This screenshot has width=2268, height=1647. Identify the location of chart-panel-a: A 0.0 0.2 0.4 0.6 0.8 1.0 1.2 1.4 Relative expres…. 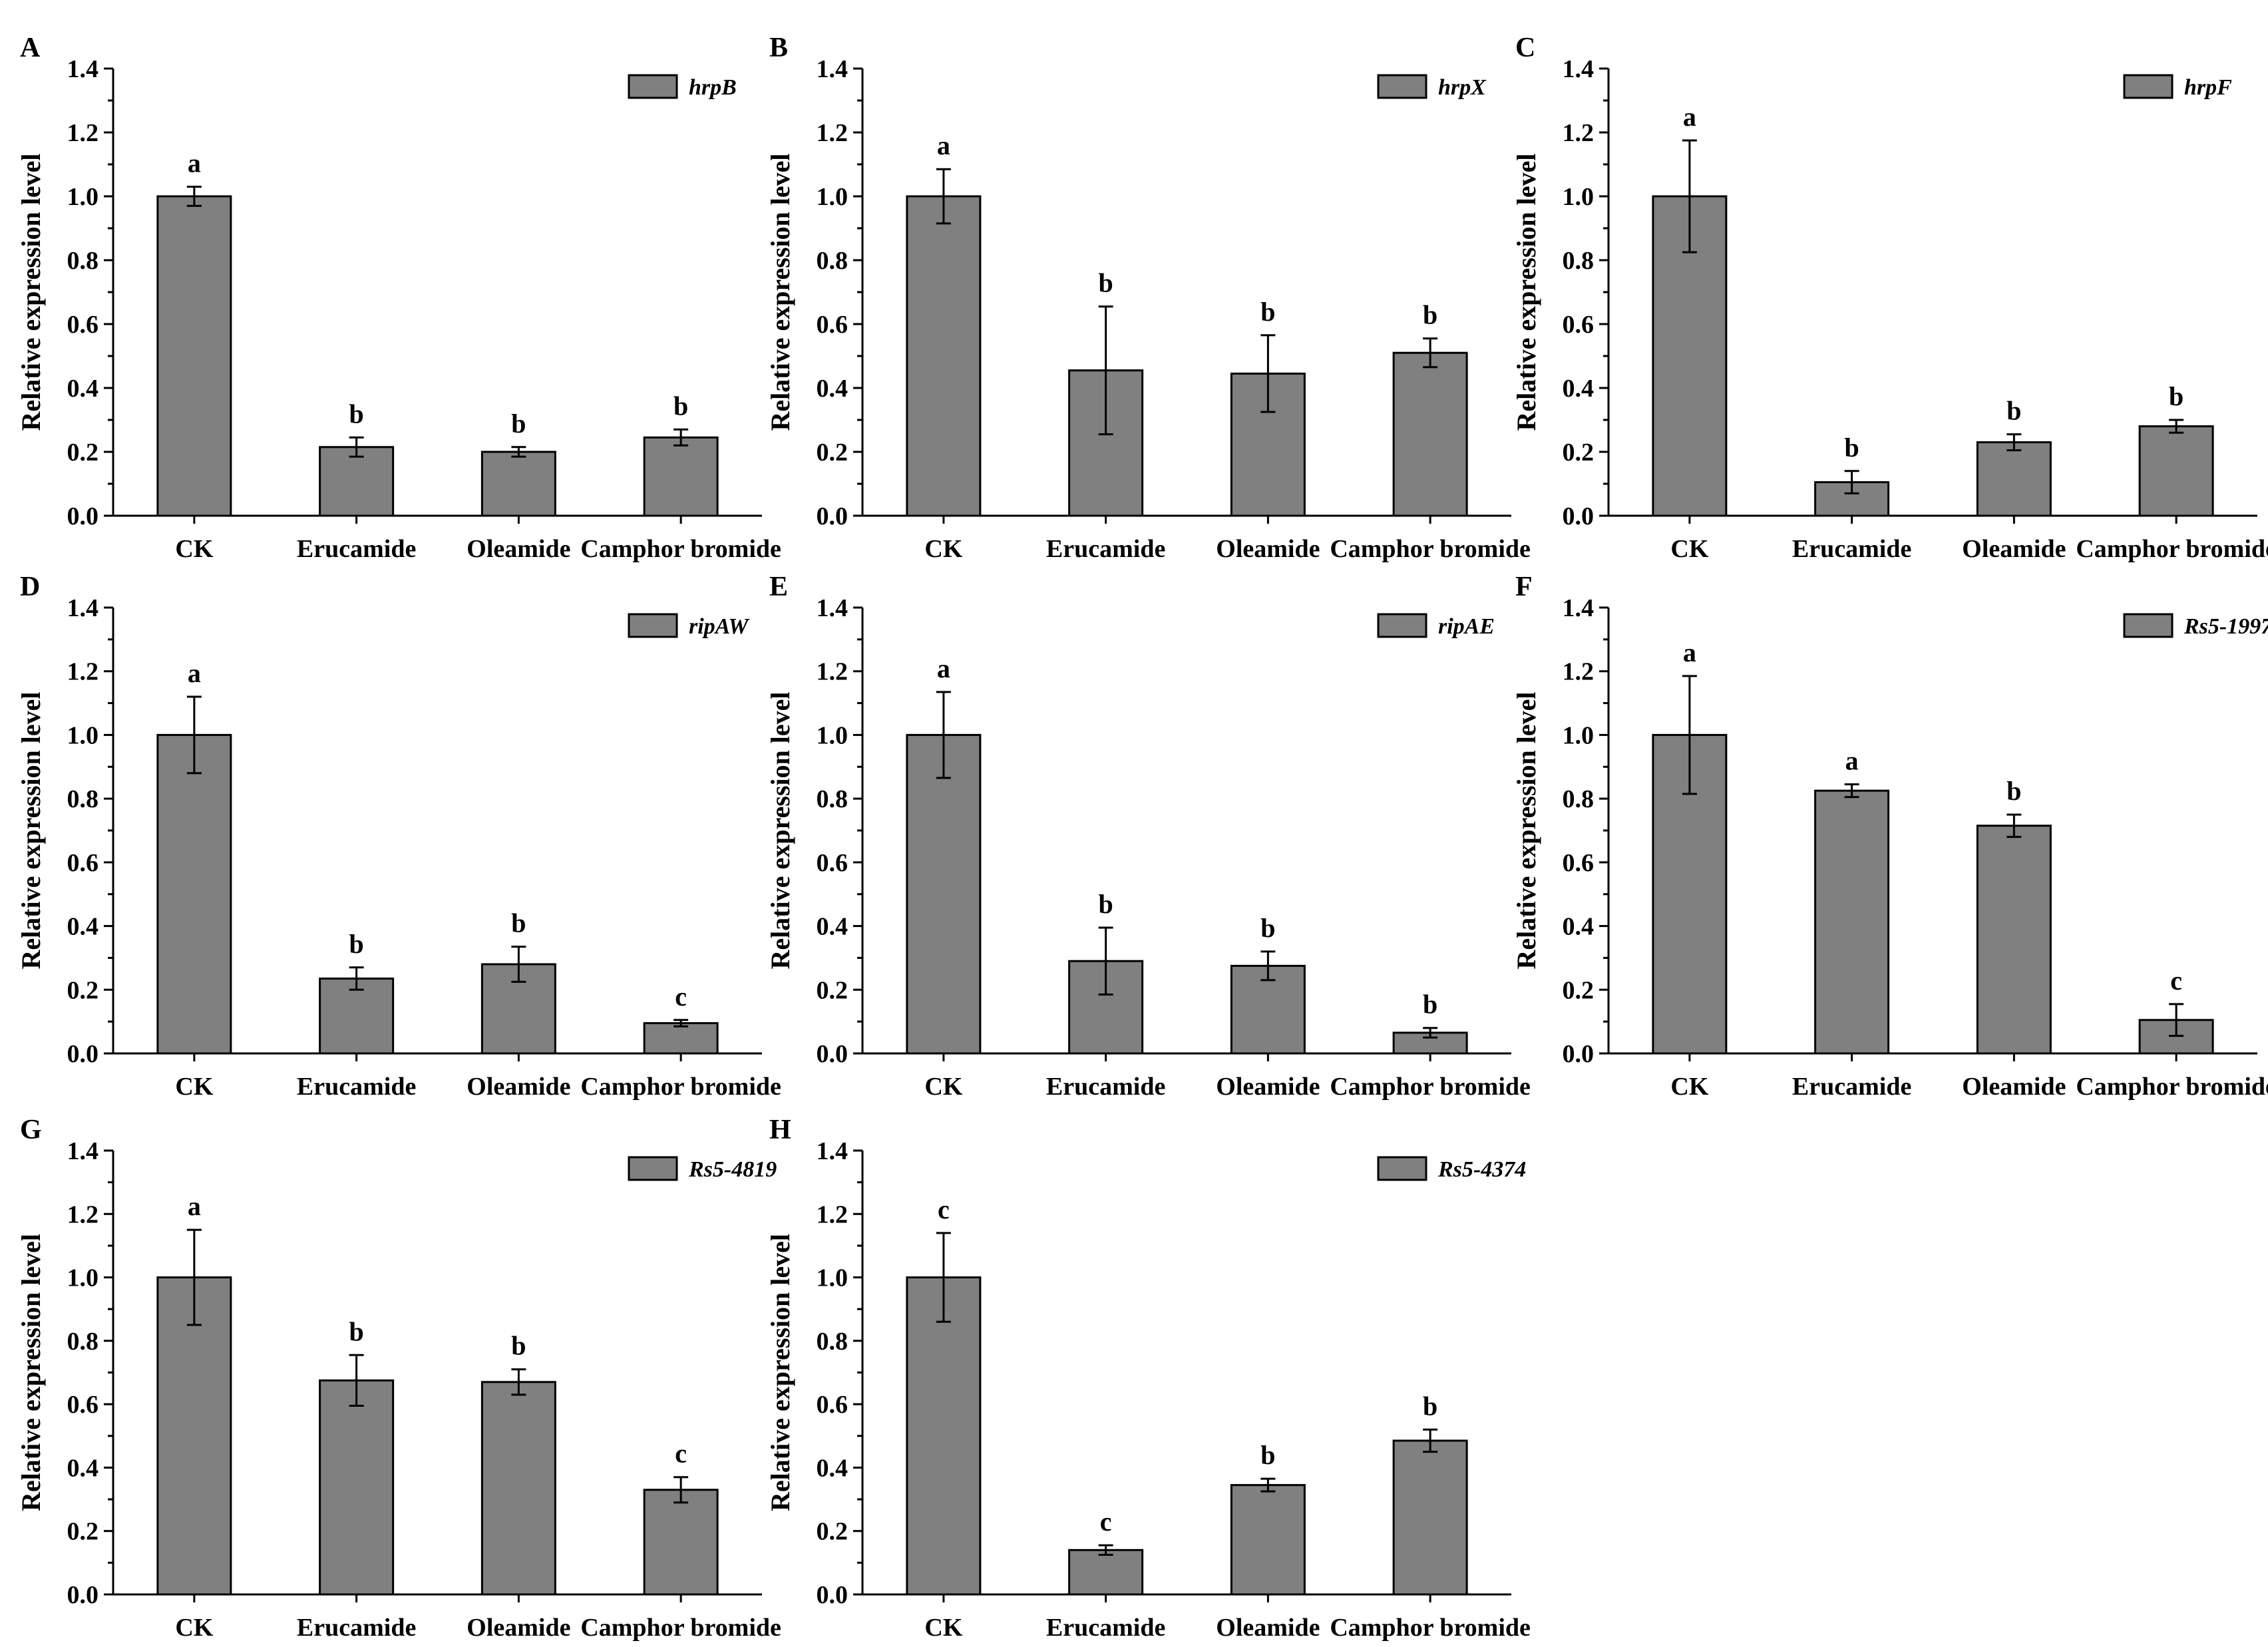
(398, 298).